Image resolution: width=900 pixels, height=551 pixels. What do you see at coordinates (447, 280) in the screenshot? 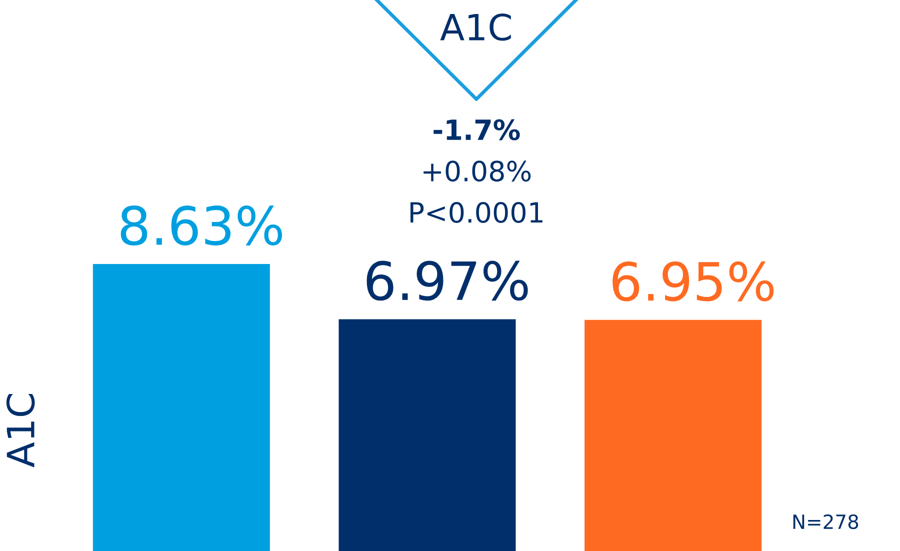
I see `data-label: 6.97%` at bounding box center [447, 280].